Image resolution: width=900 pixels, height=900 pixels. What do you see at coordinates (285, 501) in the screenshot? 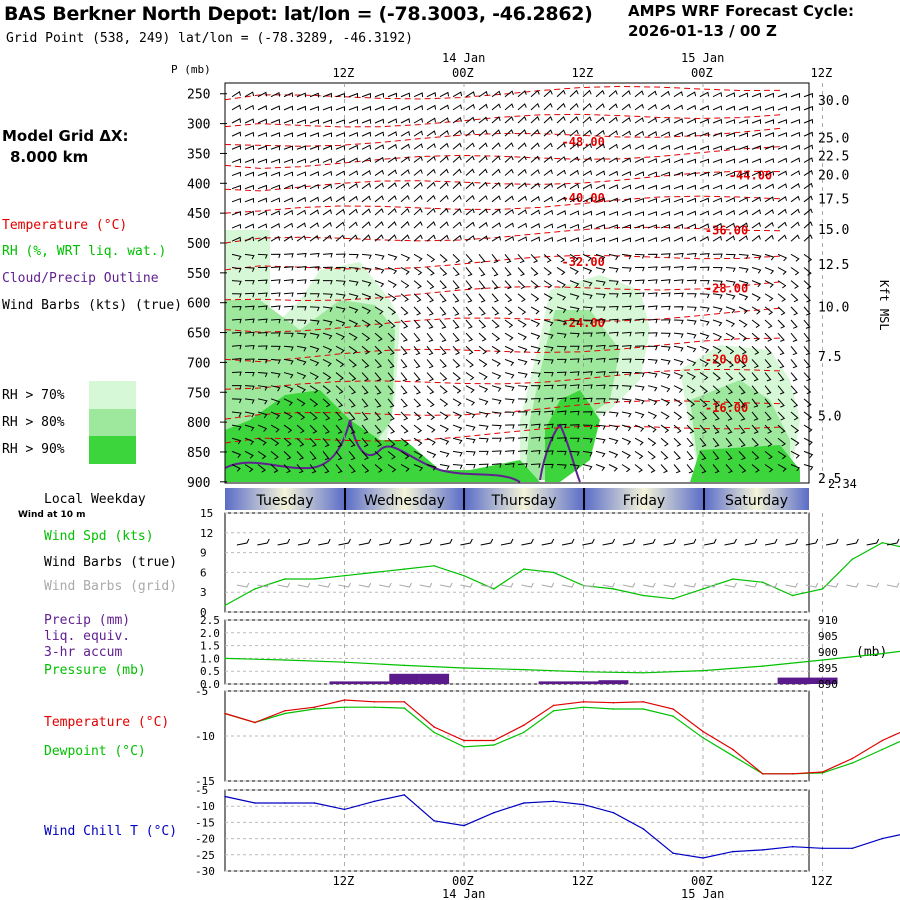
I see `weekday-label: Tuesday` at bounding box center [285, 501].